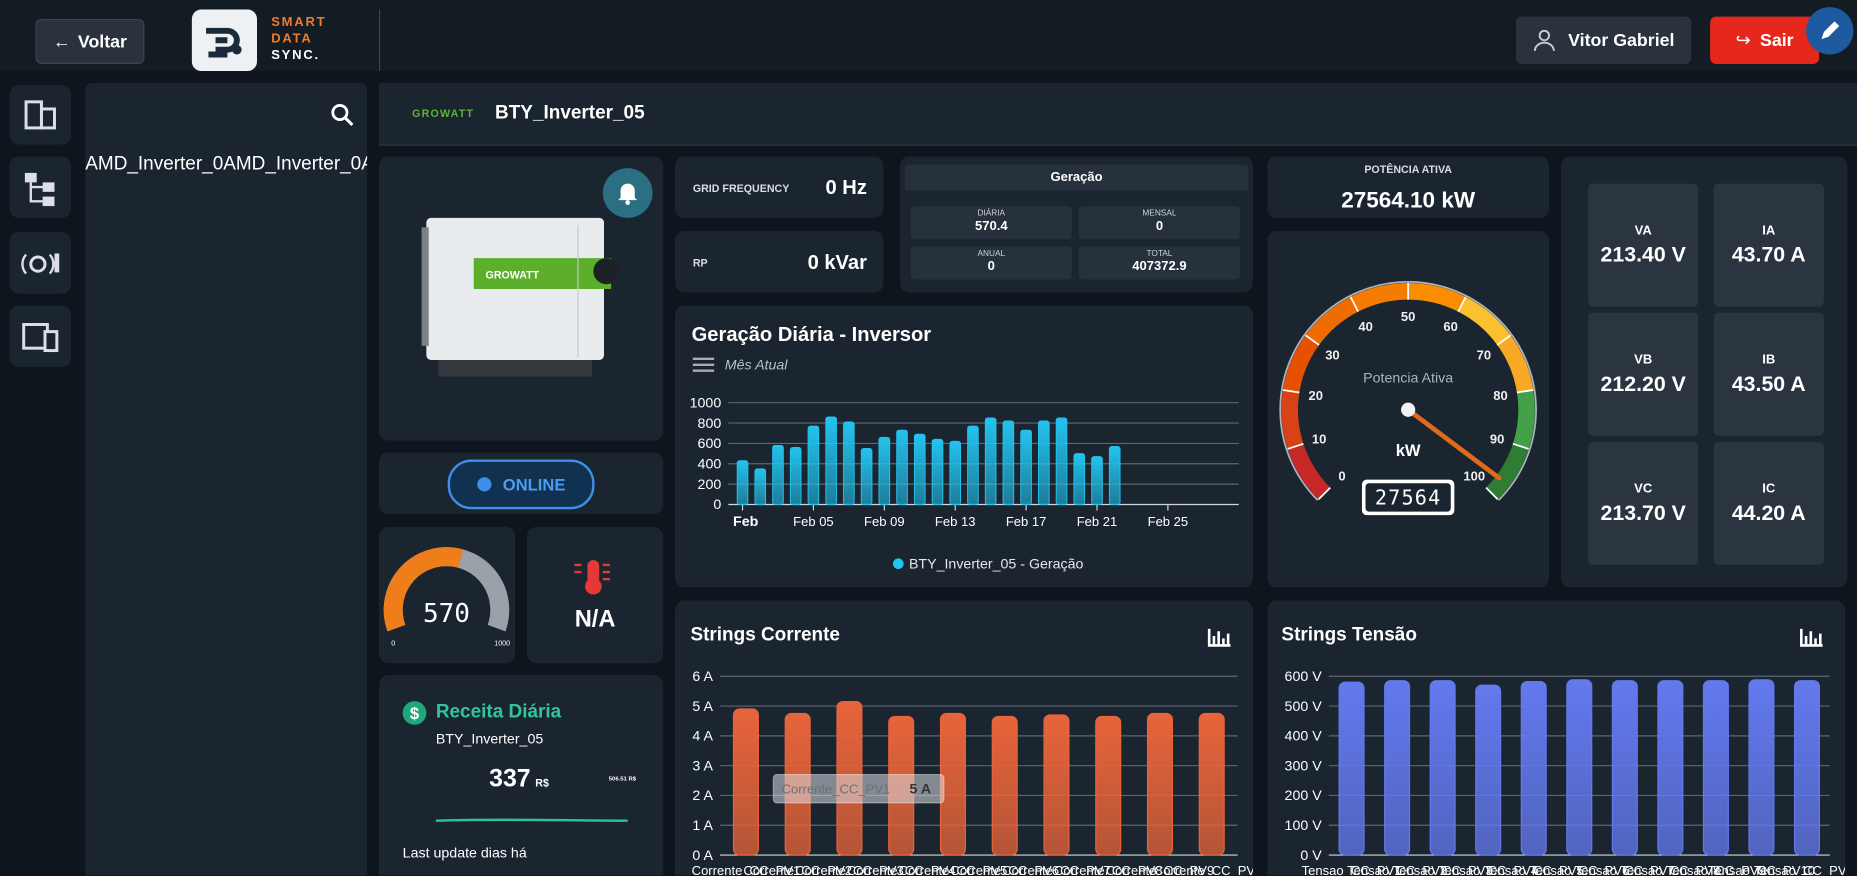 This screenshot has width=1857, height=876. Describe the element at coordinates (1304, 796) in the screenshot. I see `y-tick-label: 200 V` at that location.